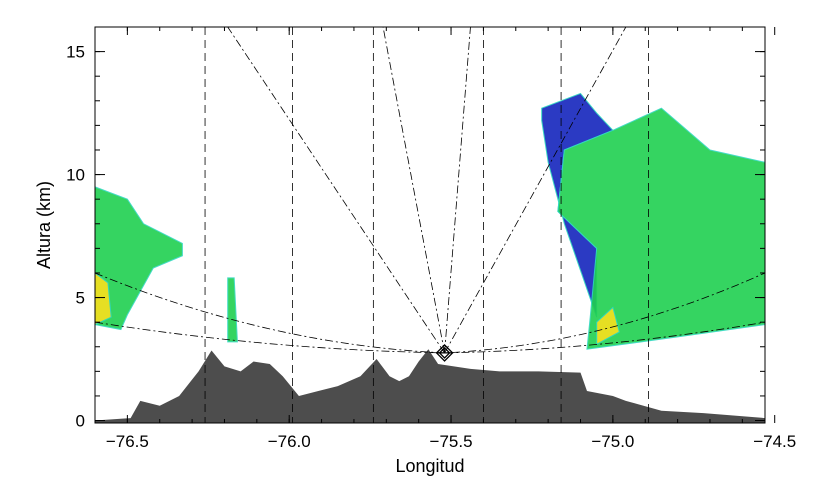 The image size is (840, 495). Describe the element at coordinates (444, 352) in the screenshot. I see `radar-site-marker` at that location.